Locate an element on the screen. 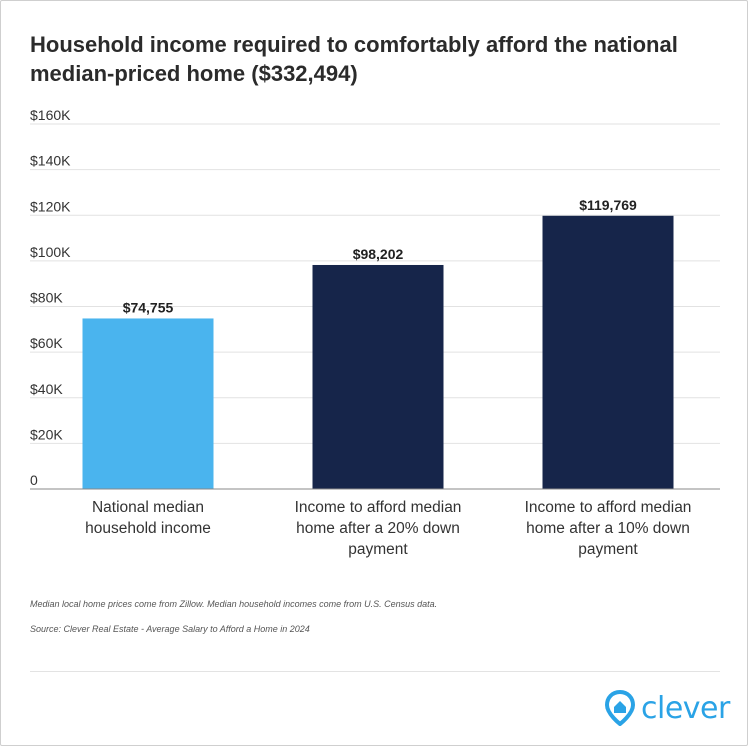 The height and width of the screenshot is (748, 750). x-category-label-line: National median is located at coordinates (148, 507).